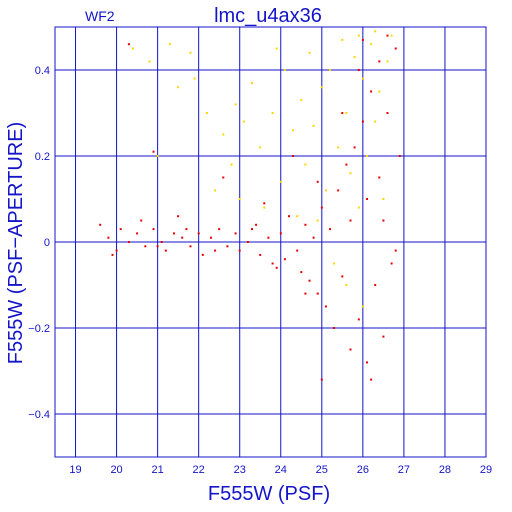  What do you see at coordinates (47, 243) in the screenshot?
I see `y-tick-label: 0` at bounding box center [47, 243].